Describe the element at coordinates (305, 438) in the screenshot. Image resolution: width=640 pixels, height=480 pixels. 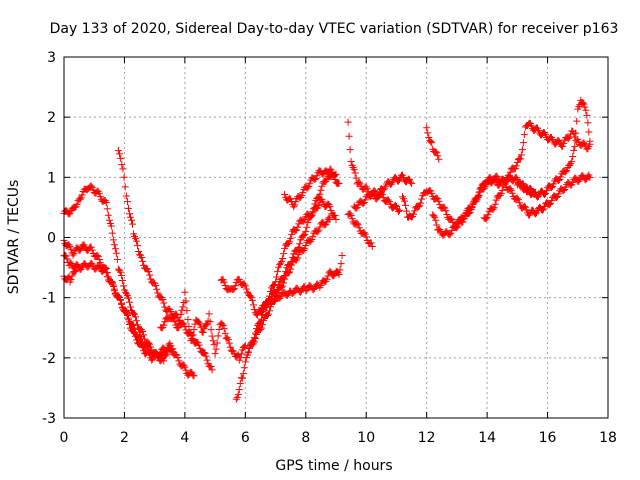
I see `x-tick-label: 8` at that location.